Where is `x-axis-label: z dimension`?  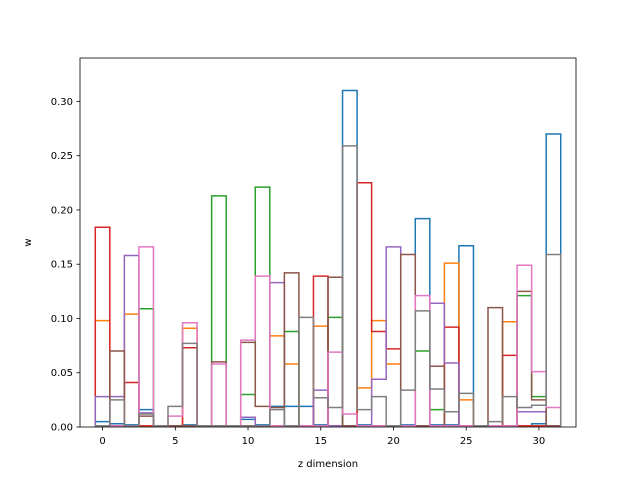 x-axis-label: z dimension is located at coordinates (328, 464).